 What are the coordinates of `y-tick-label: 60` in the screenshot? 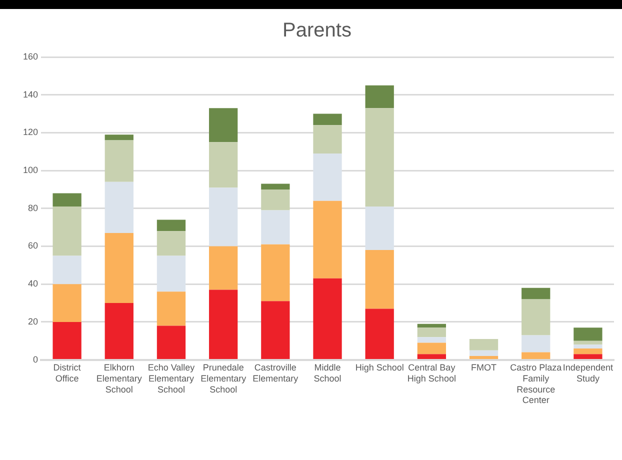 It's located at (33, 245).